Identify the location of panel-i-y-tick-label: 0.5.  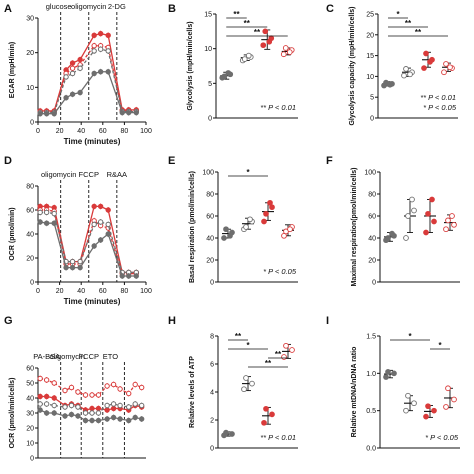
(371, 411).